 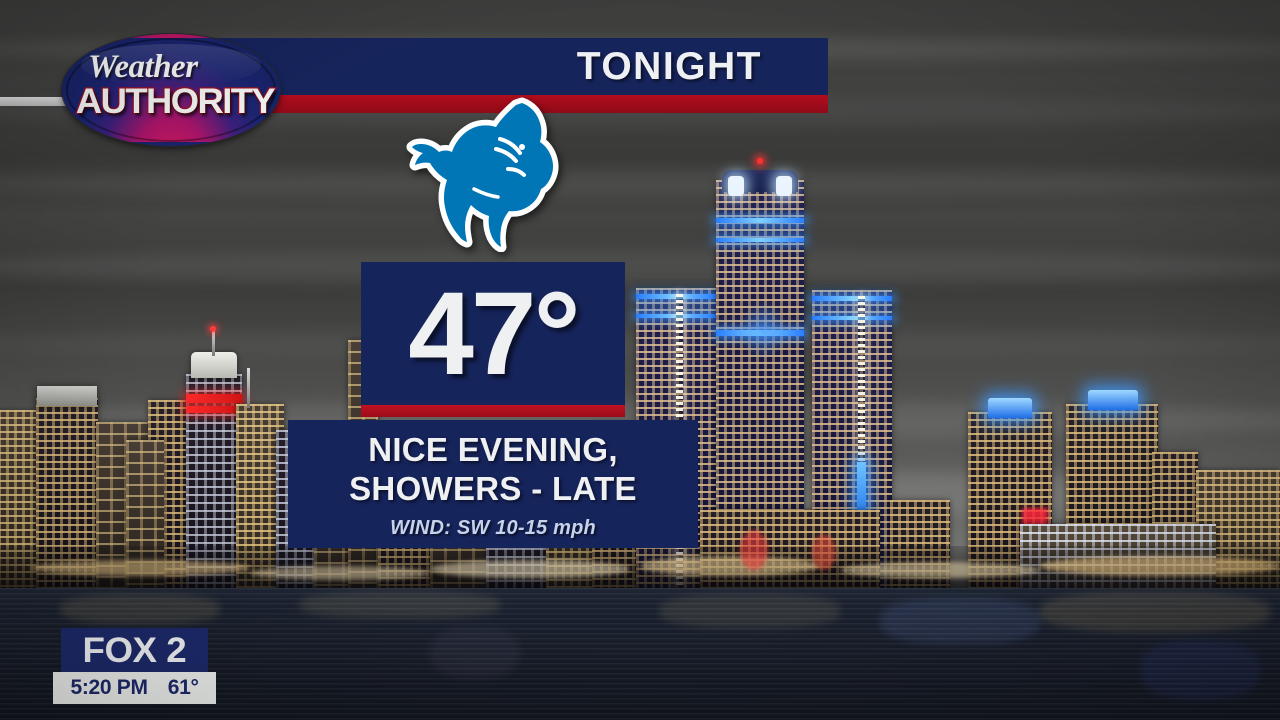 What do you see at coordinates (669, 66) in the screenshot?
I see `page-title: TONIGHT` at bounding box center [669, 66].